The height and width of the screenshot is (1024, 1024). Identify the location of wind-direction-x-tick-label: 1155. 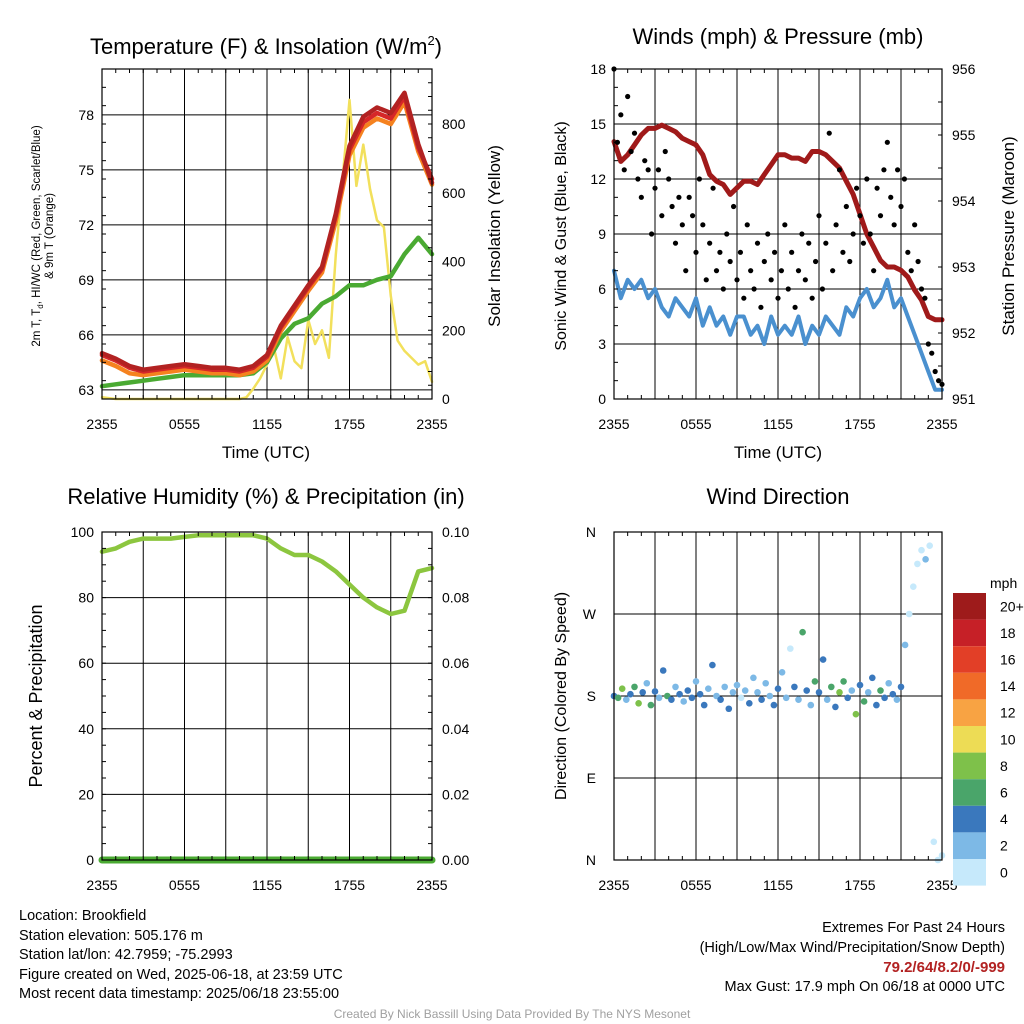
(778, 885).